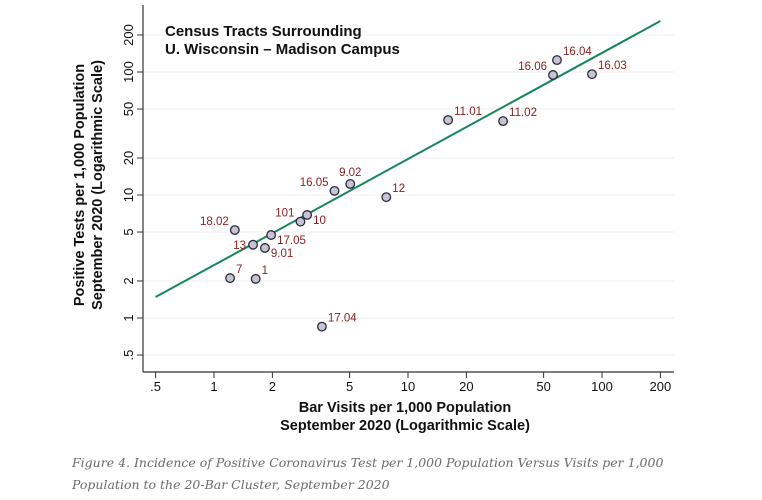 Image resolution: width=762 pixels, height=500 pixels. Describe the element at coordinates (128, 231) in the screenshot. I see `y-tick-label: 5` at that location.